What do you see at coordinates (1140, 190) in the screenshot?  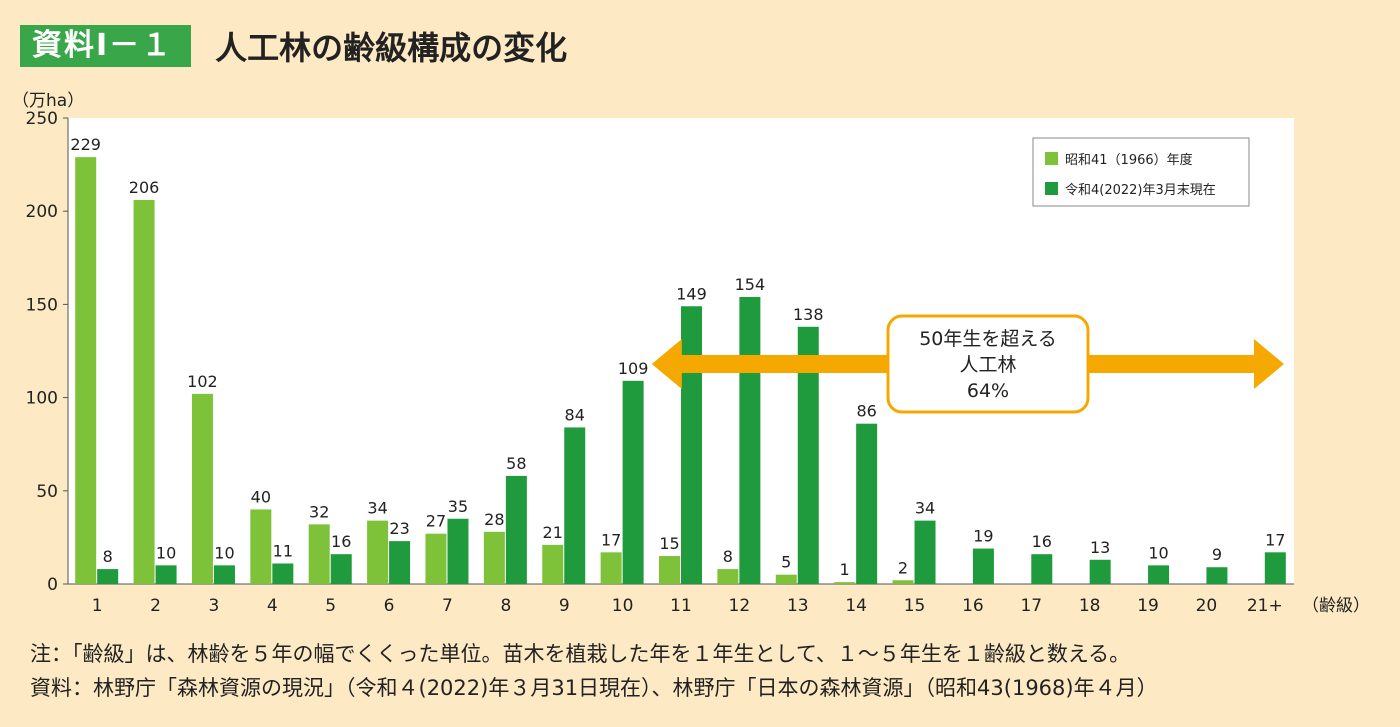 I see `legend-label: 令和4(2022)年3月末現在` at bounding box center [1140, 190].